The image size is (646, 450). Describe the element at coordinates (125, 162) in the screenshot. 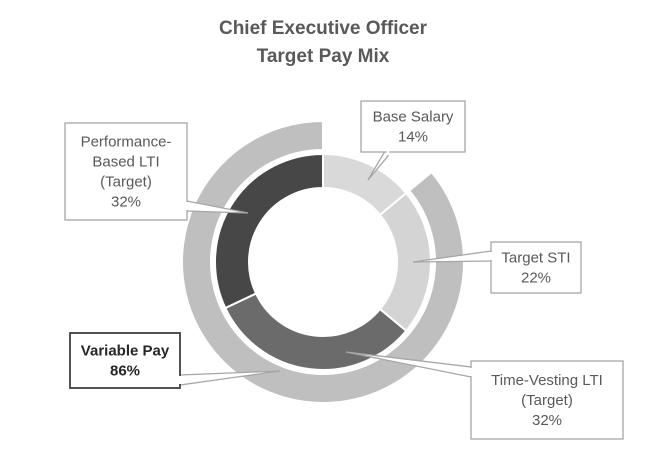

I see `data-label-performance-based-lti-target-line-2: Based LTI` at that location.